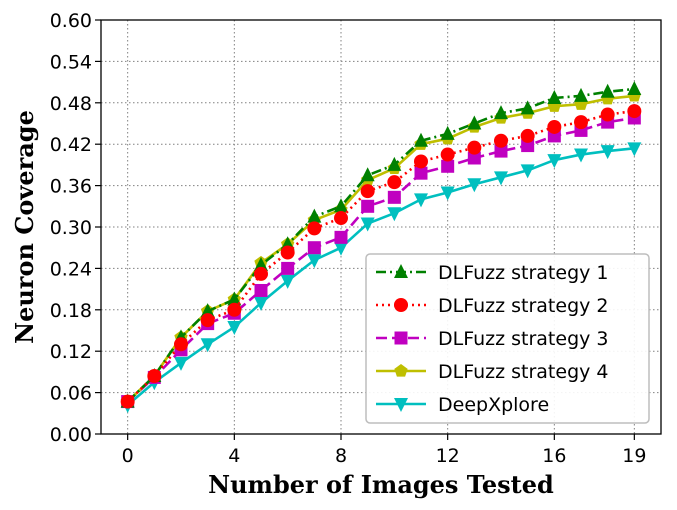  Describe the element at coordinates (523, 273) in the screenshot. I see `legend-label: DLFuzz strategy 1` at that location.